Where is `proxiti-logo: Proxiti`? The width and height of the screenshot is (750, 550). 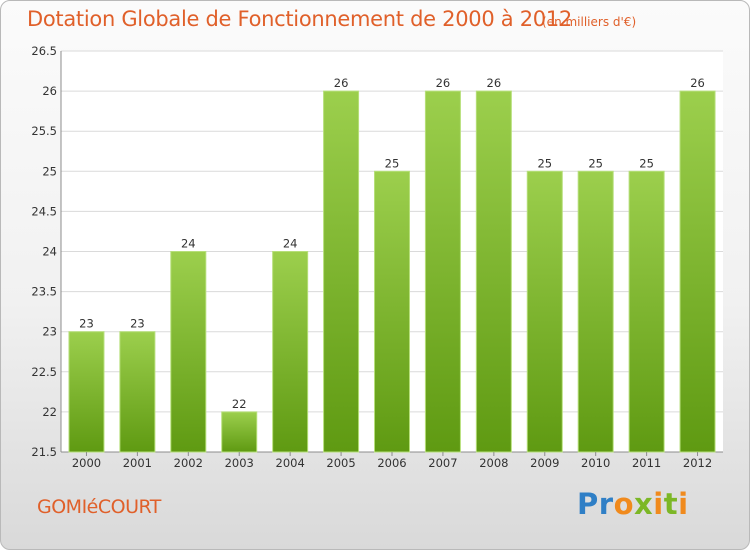
proxiti-logo: Proxiti is located at coordinates (633, 504).